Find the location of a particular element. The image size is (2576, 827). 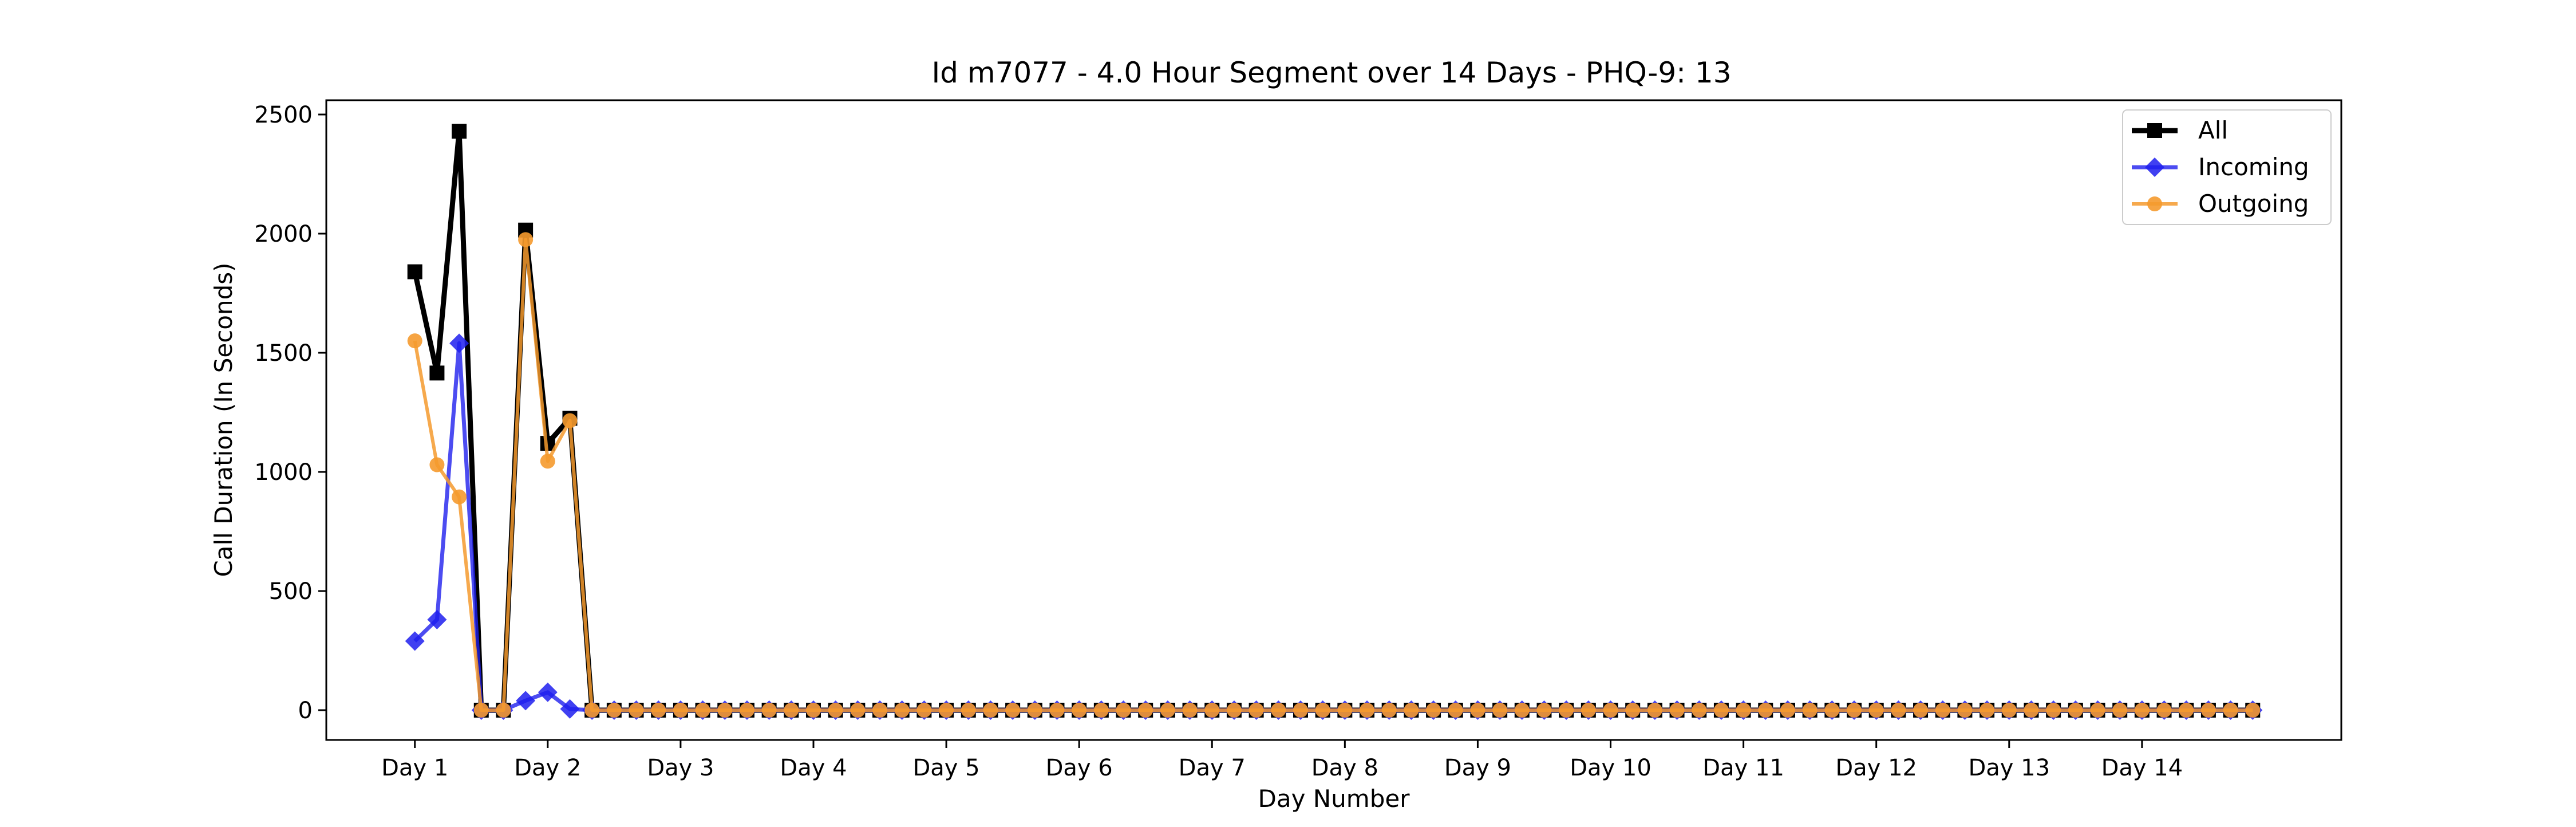

y-axis: 0 500 1000 1500 2000 2500 is located at coordinates (290, 413).